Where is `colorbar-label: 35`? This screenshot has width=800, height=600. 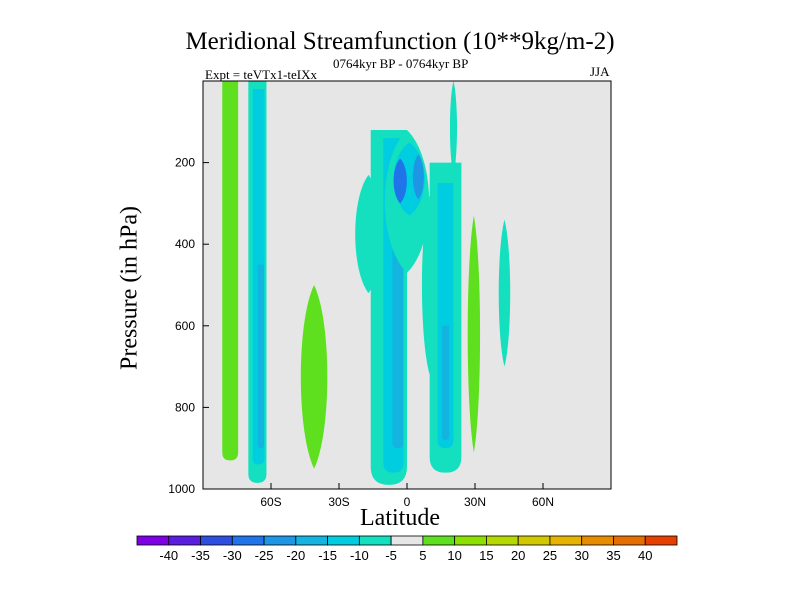 colorbar-label: 35 is located at coordinates (613, 555).